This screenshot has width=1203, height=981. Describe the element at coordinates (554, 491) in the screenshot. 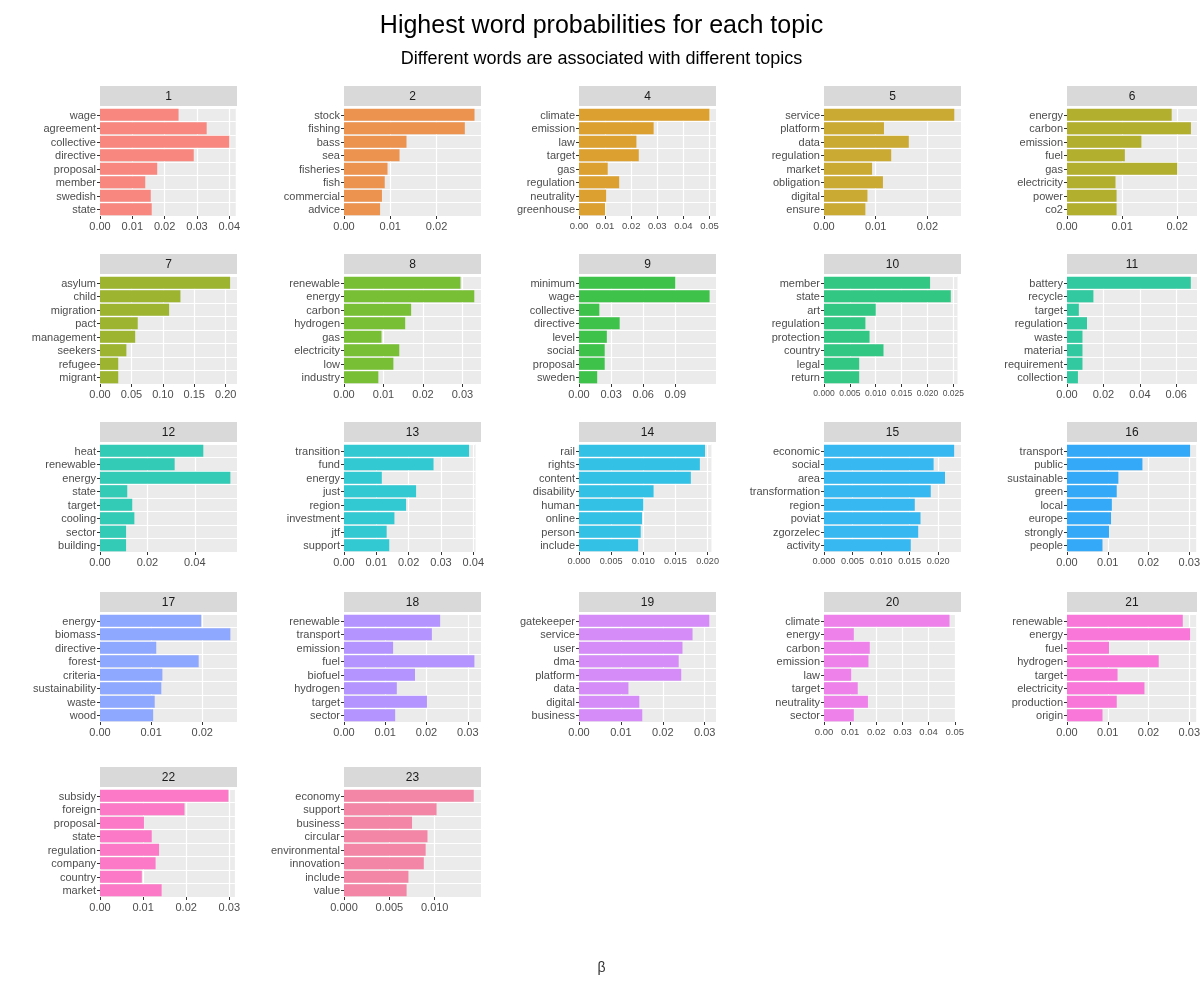

I see `y-tick-label: disability` at that location.